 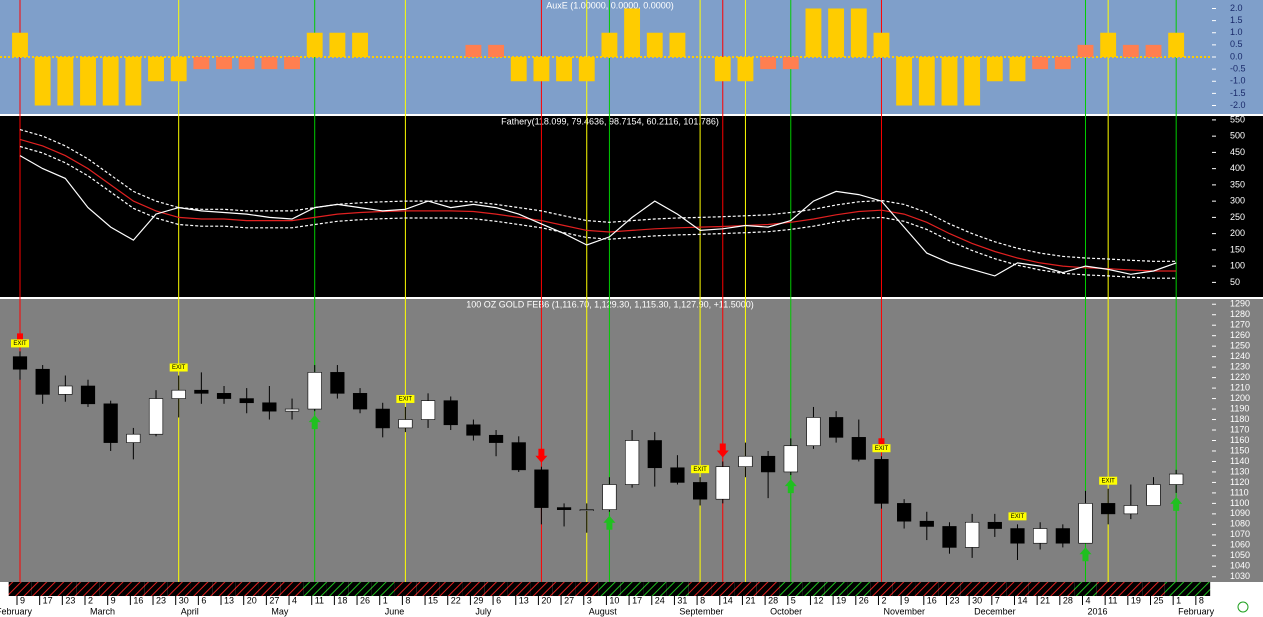 What do you see at coordinates (395, 611) in the screenshot?
I see `month-label: June` at bounding box center [395, 611].